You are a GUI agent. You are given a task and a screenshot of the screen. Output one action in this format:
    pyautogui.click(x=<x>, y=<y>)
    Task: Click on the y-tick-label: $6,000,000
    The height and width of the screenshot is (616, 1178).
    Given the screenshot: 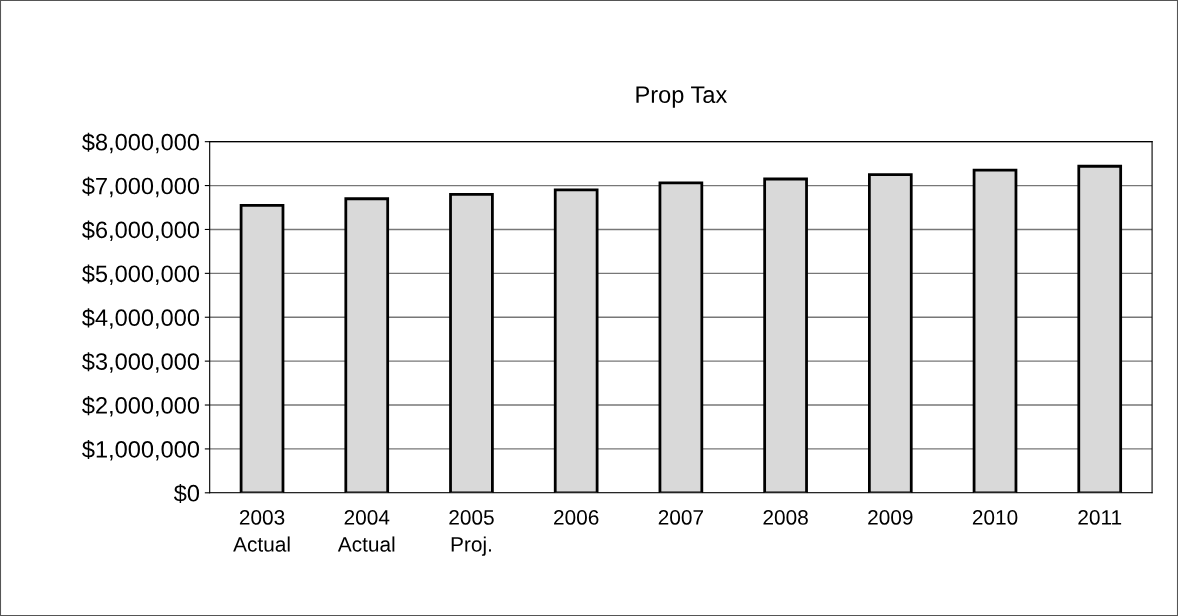 What is the action you would take?
    pyautogui.click(x=141, y=231)
    